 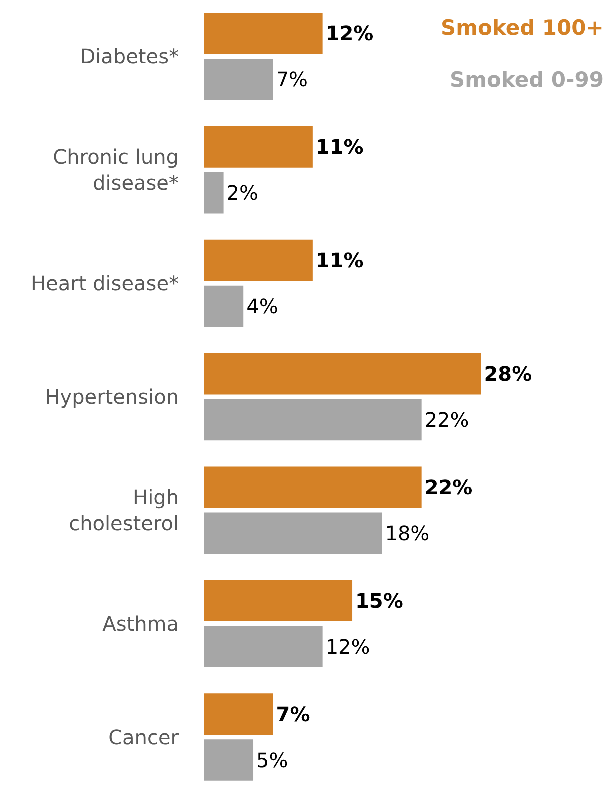 What do you see at coordinates (272, 760) in the screenshot?
I see `data-label: 5%` at bounding box center [272, 760].